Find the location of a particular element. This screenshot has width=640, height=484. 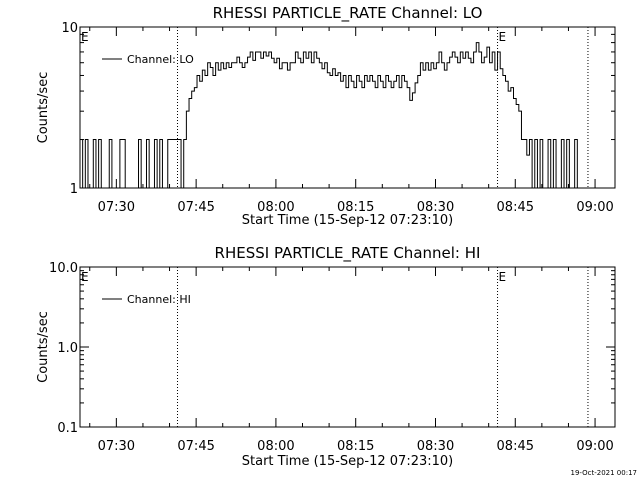

footer-timestamp: 19-Oct-2021 00:17 is located at coordinates (604, 473).